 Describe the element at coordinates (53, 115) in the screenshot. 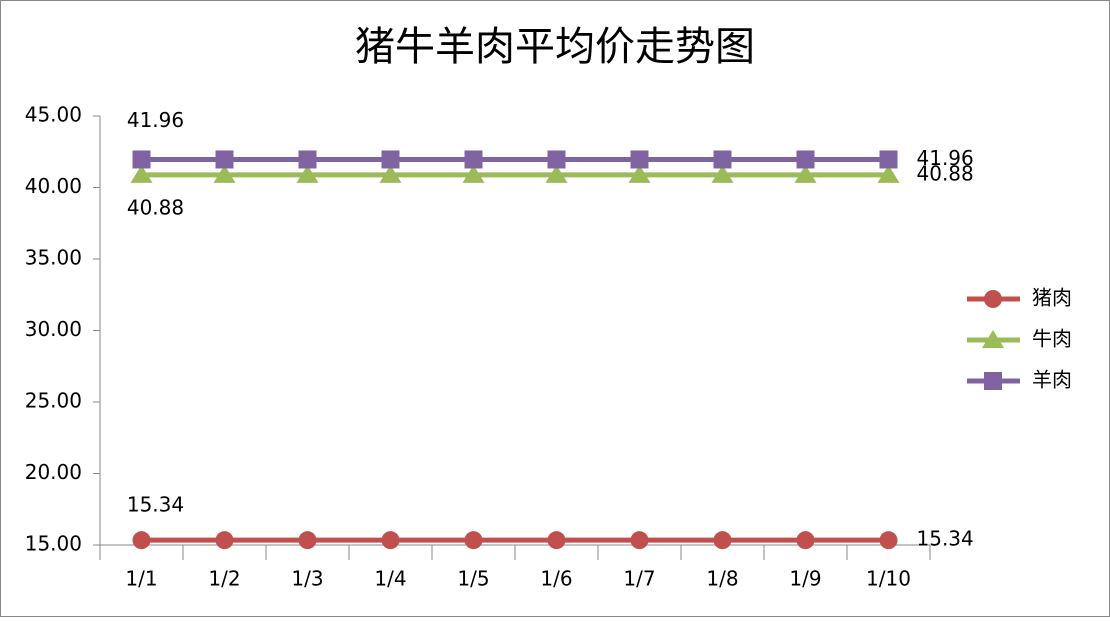

I see `y-tick-label: 45.00` at that location.